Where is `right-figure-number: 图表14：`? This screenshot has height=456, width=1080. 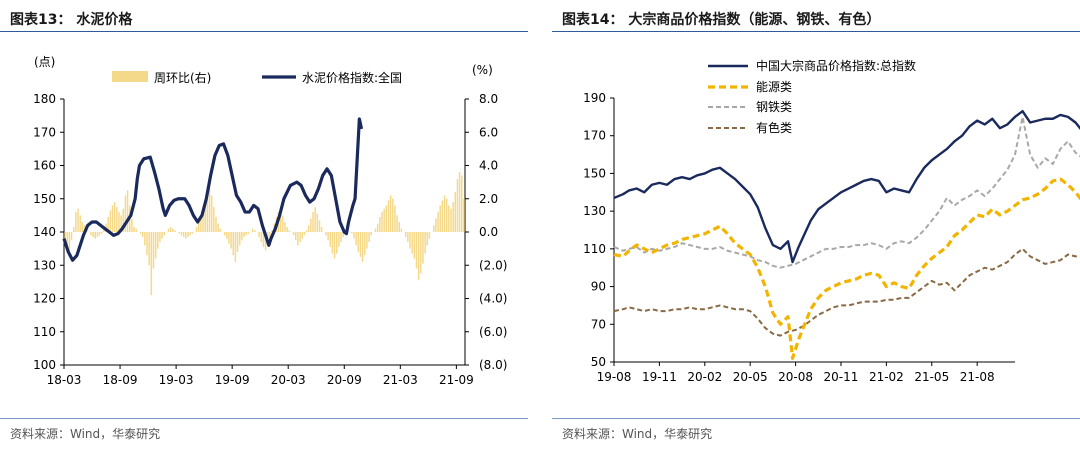 right-figure-number: 图表14： is located at coordinates (593, 20).